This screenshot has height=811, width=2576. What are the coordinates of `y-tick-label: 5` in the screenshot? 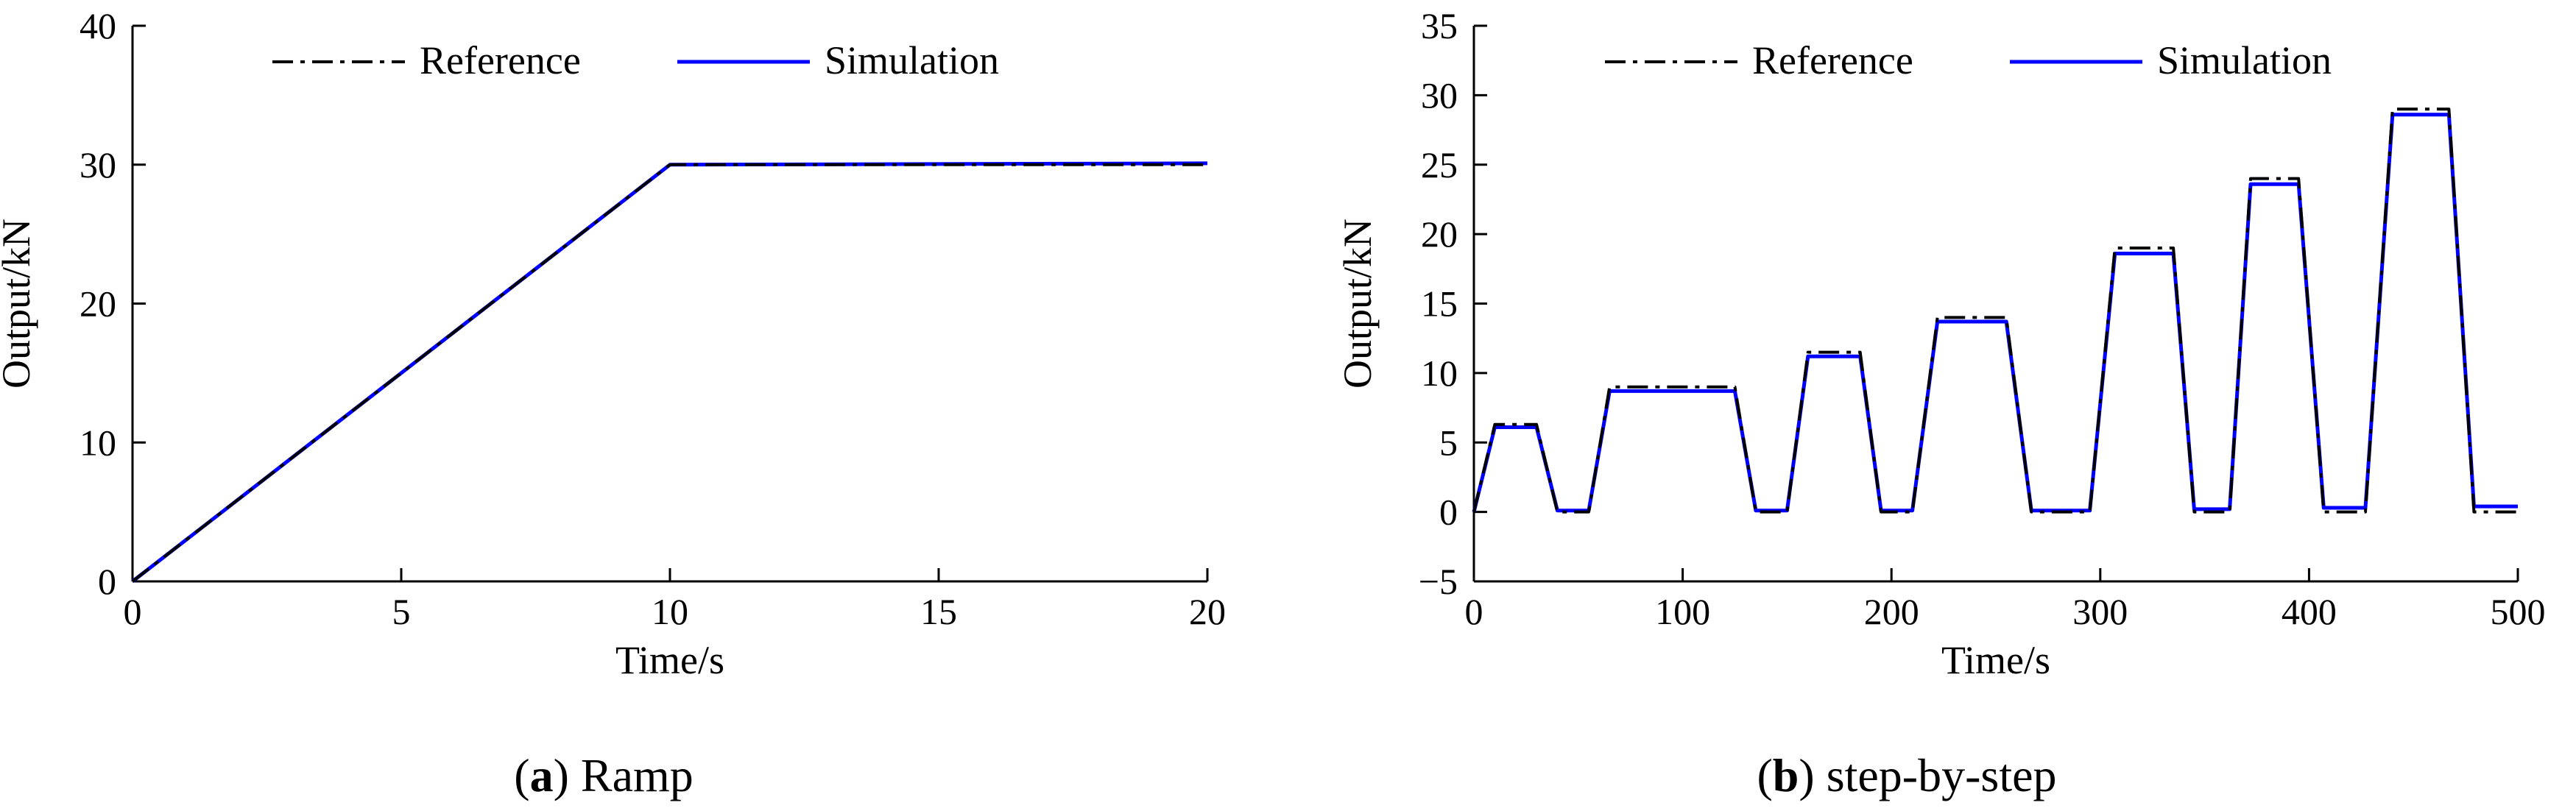 It's located at (1448, 442).